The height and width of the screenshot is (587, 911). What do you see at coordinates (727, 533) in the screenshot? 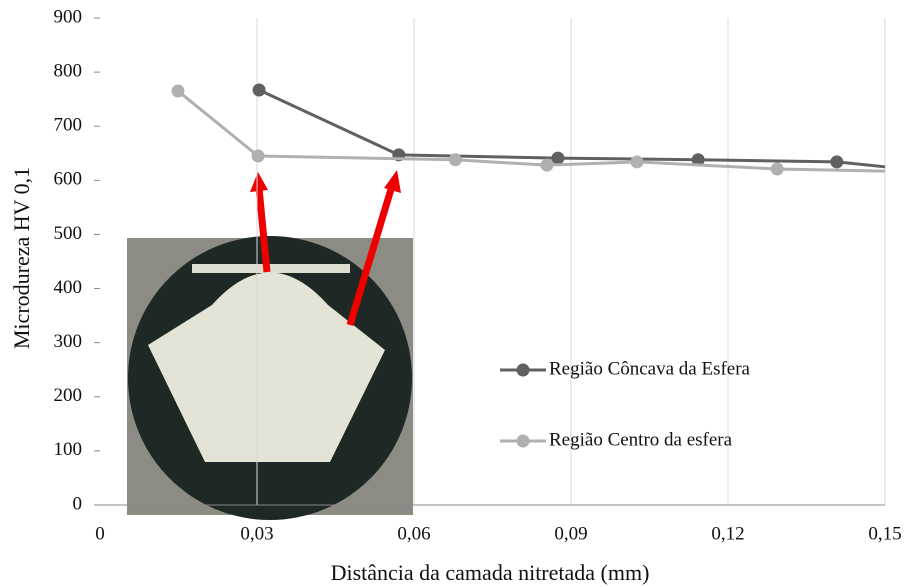
I see `x-tick-label: 0,12` at bounding box center [727, 533].